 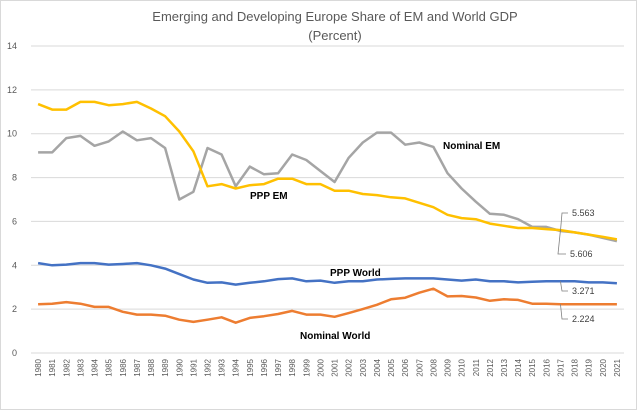 I want to click on x-tick-label: 1996, so click(x=264, y=367).